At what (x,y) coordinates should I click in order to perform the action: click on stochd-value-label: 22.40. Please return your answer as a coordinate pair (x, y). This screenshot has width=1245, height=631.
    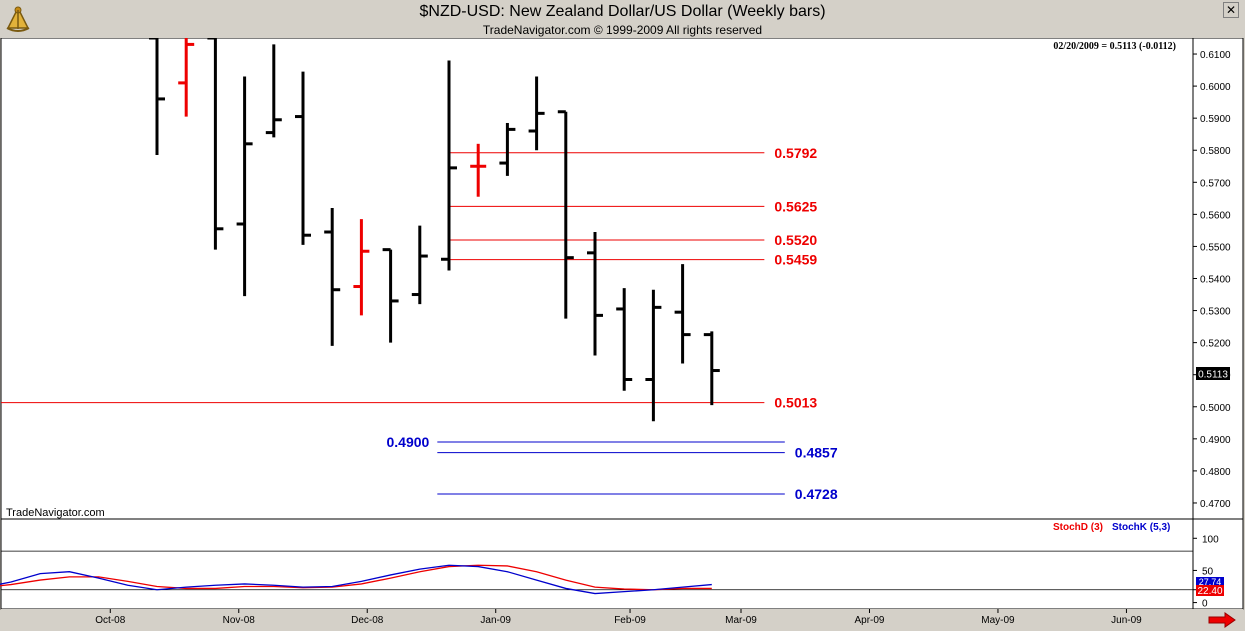
    Looking at the image, I should click on (1209, 591).